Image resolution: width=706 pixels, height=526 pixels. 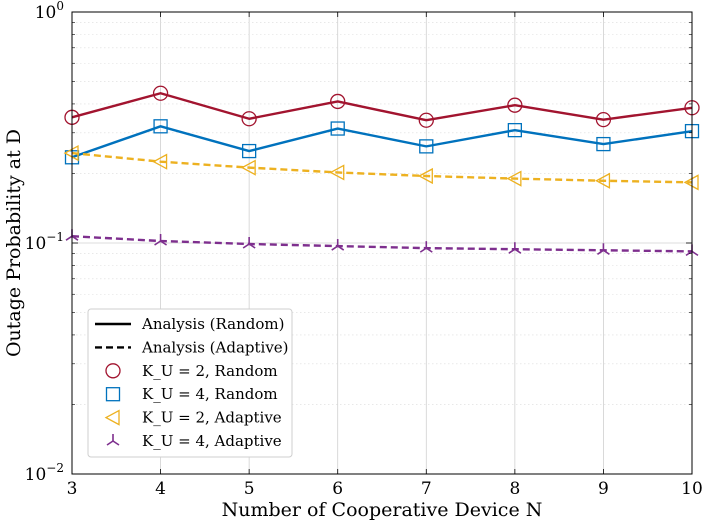 I want to click on legend-item: K_U = 4, Random, so click(x=191, y=394).